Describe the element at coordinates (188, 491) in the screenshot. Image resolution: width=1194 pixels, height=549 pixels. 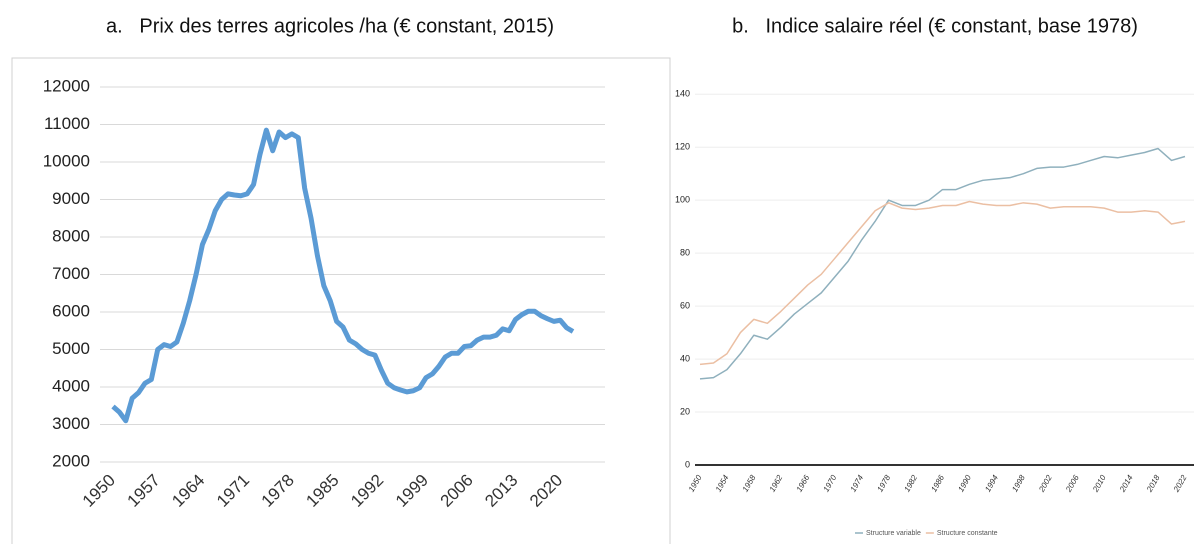
I see `x-tick-label: 1964` at that location.